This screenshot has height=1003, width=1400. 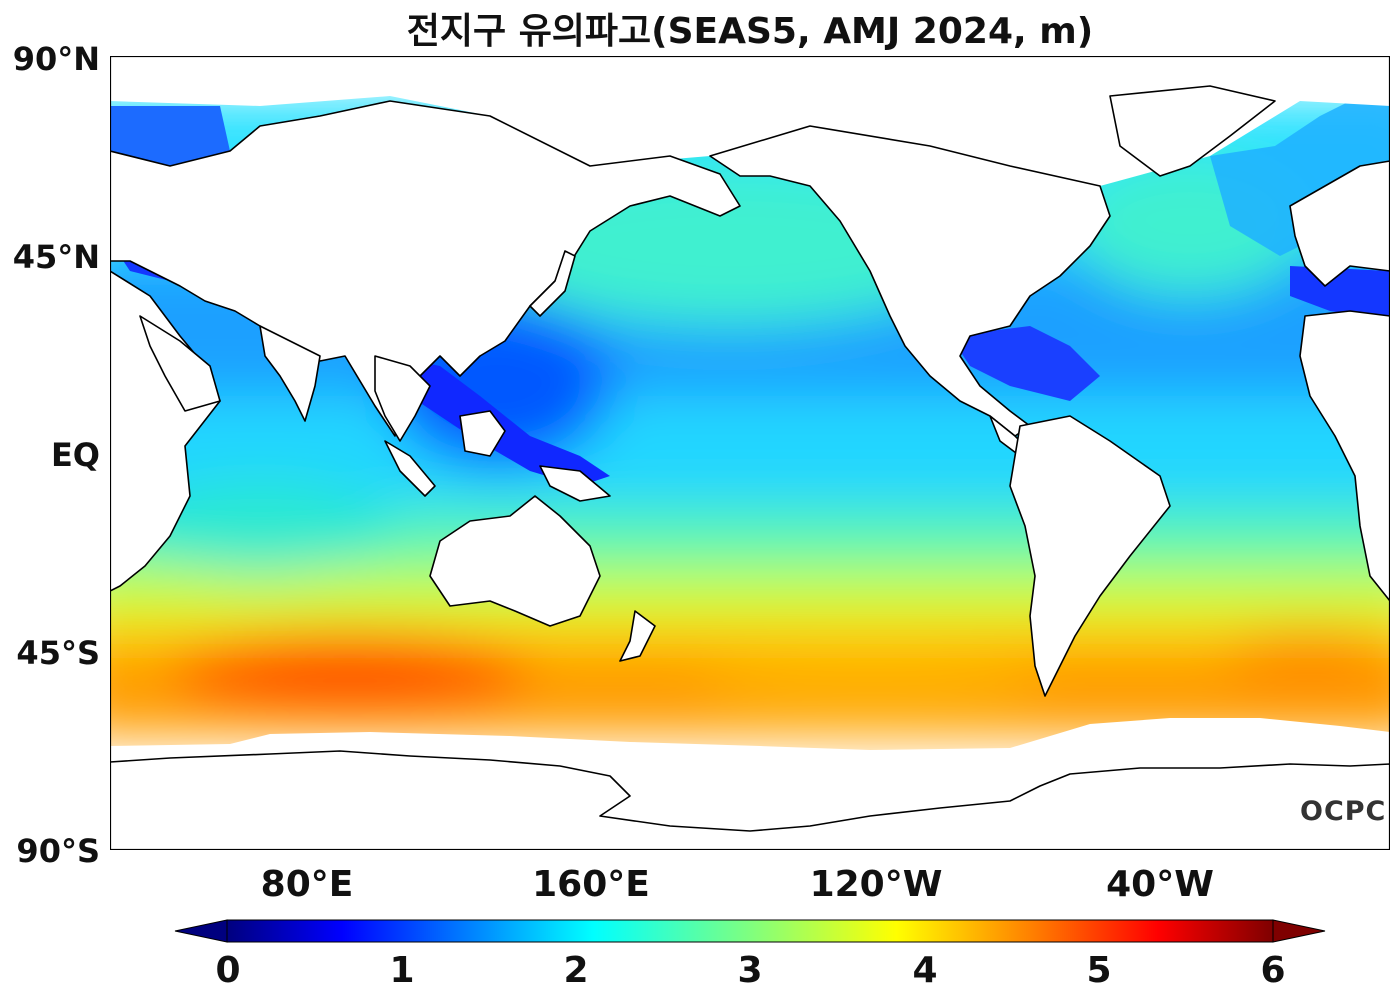 I want to click on colorbar-ramp, so click(x=750, y=931).